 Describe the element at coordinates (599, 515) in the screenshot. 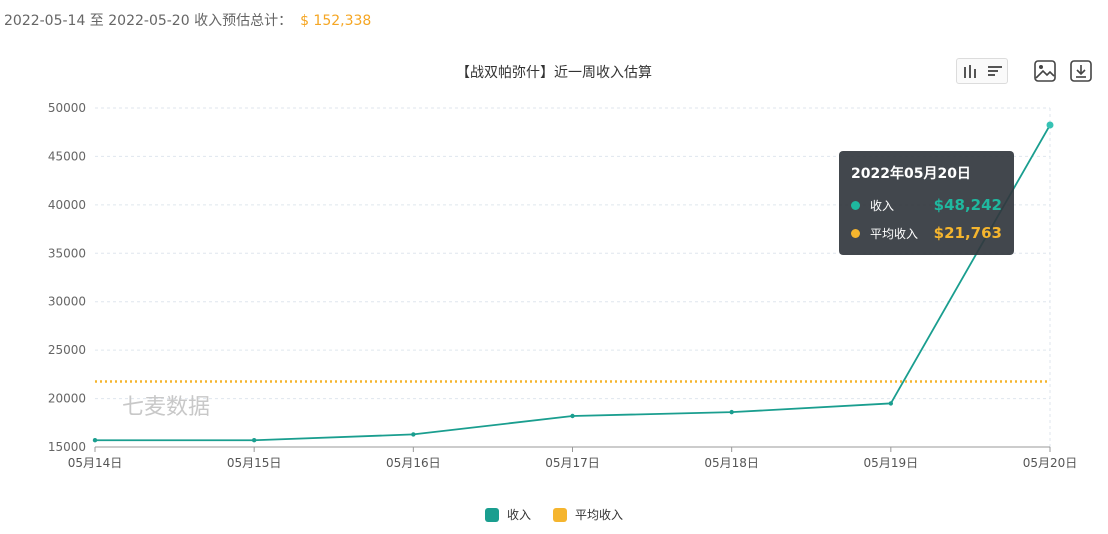

I see `legend-label-average: 平均收入` at that location.